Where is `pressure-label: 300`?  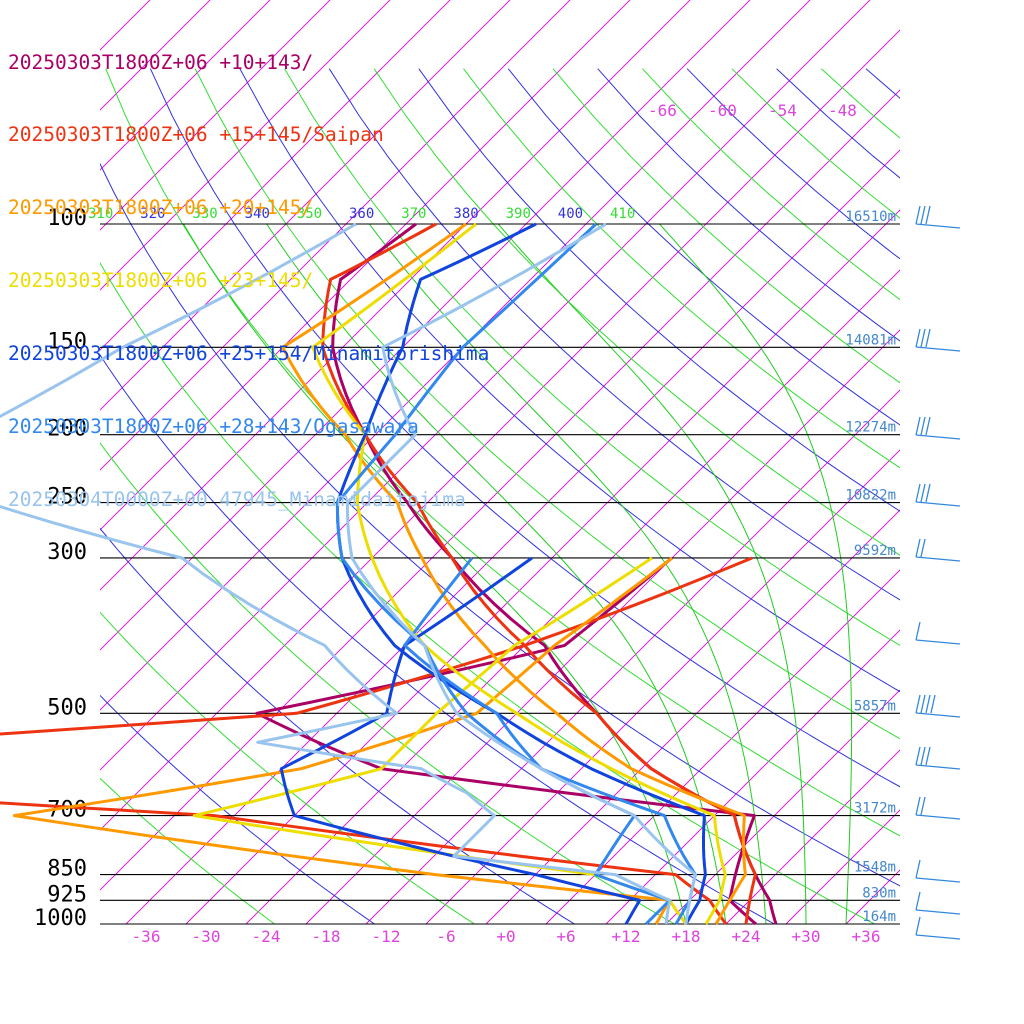
pressure-label: 300 is located at coordinates (67, 552).